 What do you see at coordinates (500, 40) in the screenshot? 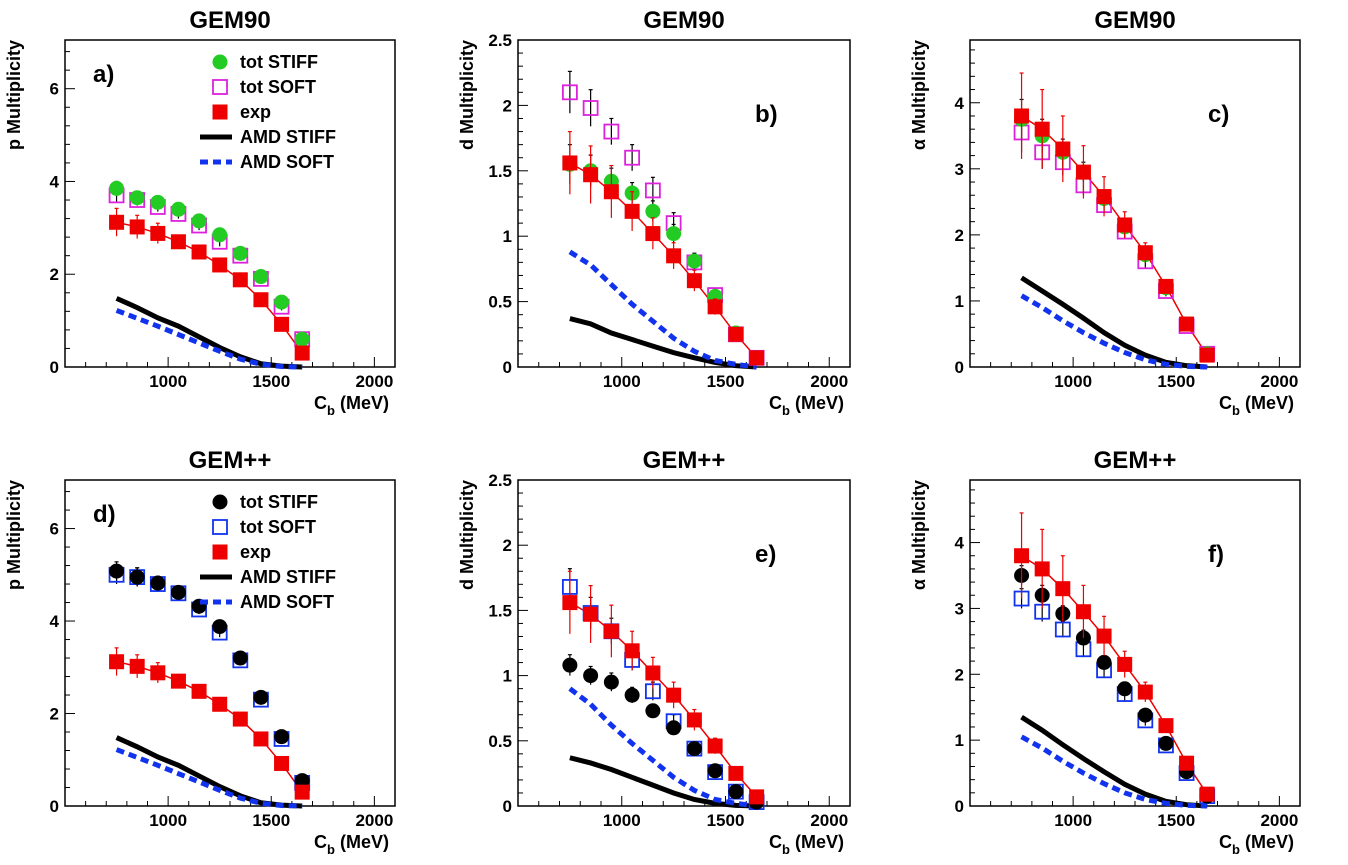
I see `y-tick-label: 2.5` at bounding box center [500, 40].